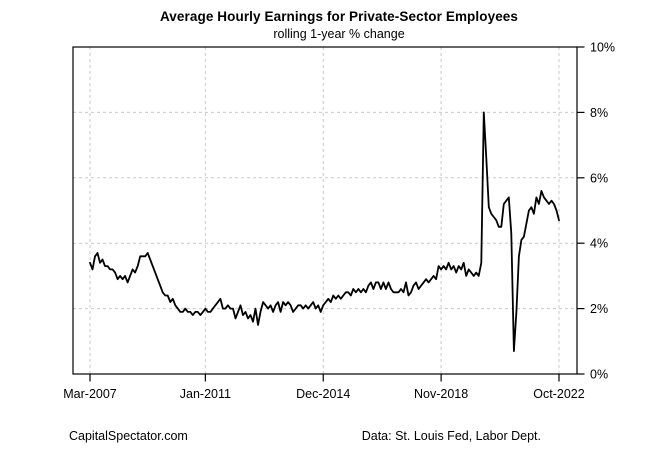 This screenshot has width=650, height=450. What do you see at coordinates (599, 244) in the screenshot?
I see `y-tick-label: 4%` at bounding box center [599, 244].